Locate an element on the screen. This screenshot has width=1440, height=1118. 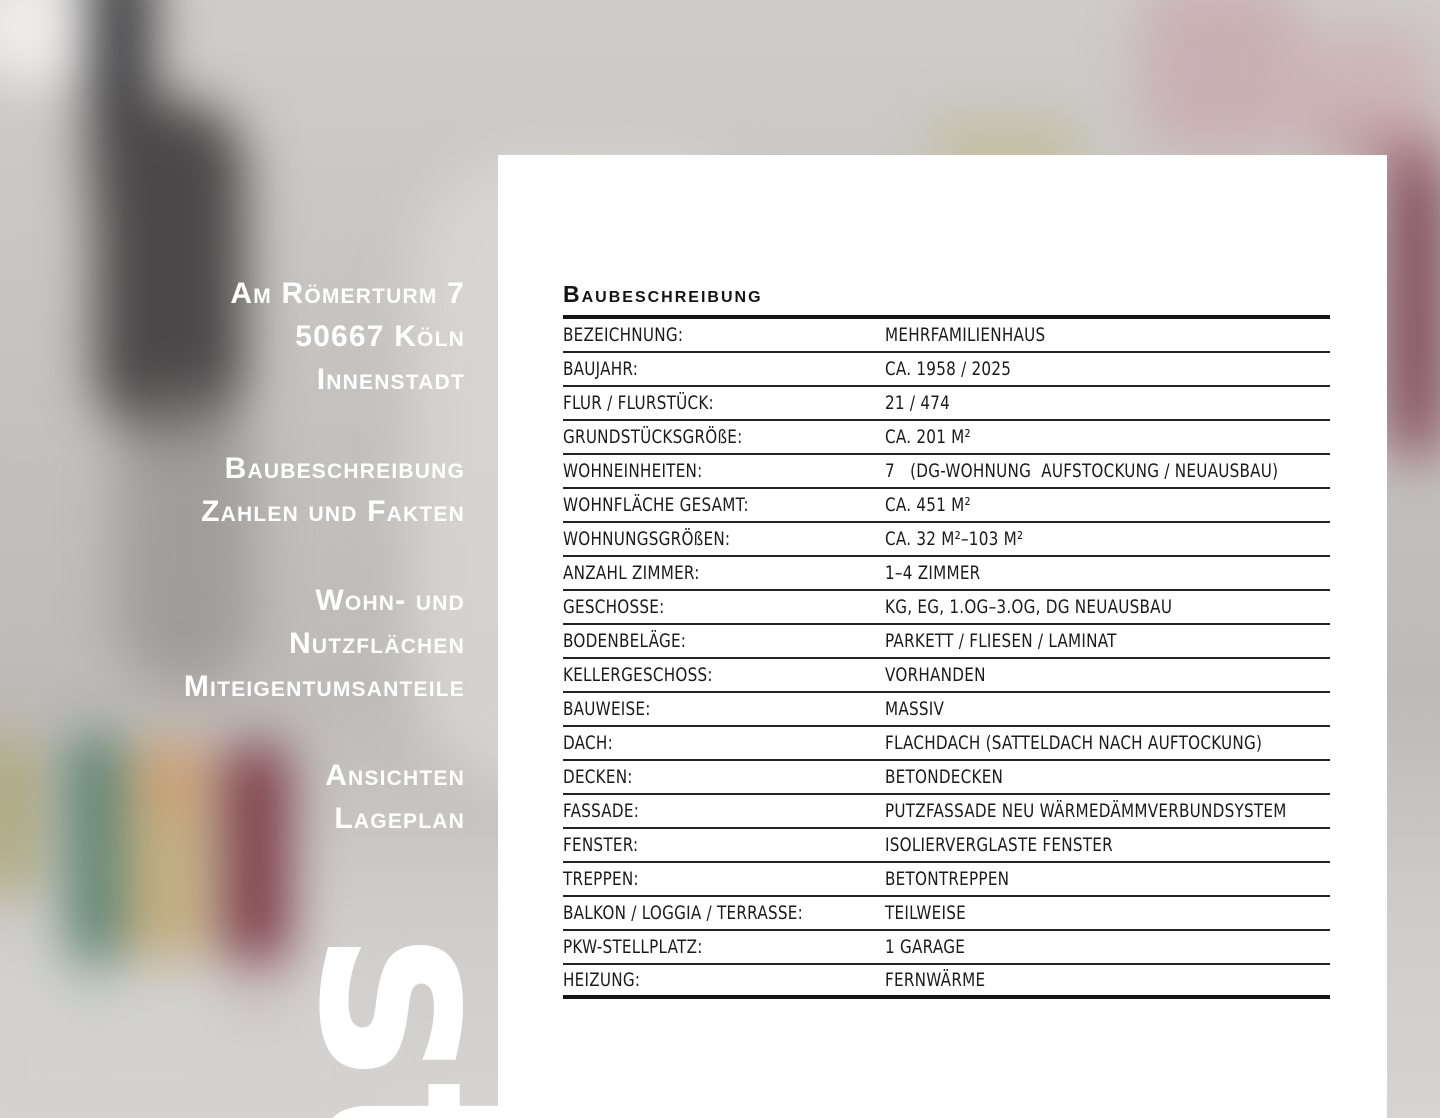
row-value-text: PARKETT / FLIESEN / LAMINAT is located at coordinates (1001, 641).